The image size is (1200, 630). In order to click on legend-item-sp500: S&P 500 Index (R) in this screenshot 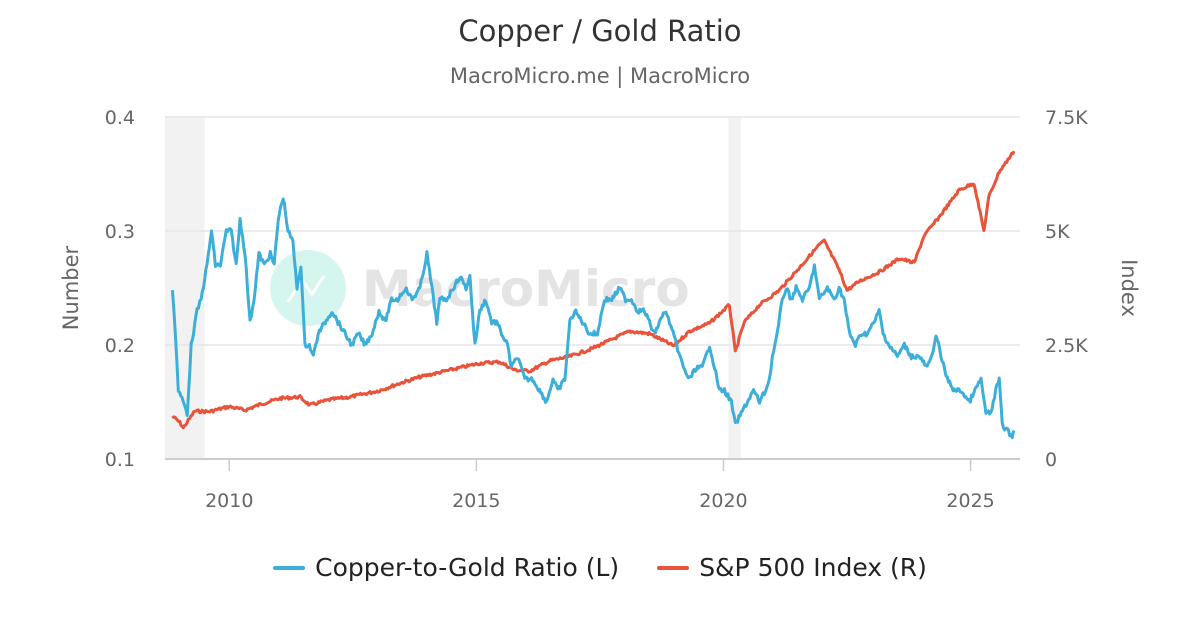, I will do `click(792, 567)`.